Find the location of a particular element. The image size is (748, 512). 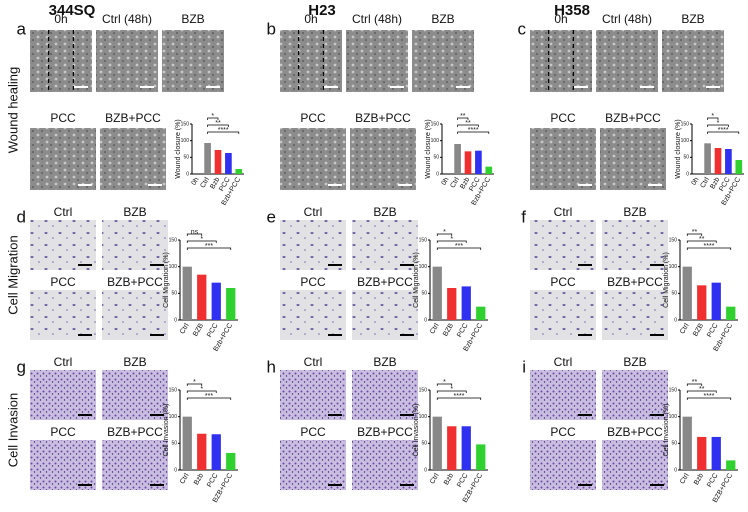

y-axis-label: Wound closure (%) is located at coordinates (178, 148).